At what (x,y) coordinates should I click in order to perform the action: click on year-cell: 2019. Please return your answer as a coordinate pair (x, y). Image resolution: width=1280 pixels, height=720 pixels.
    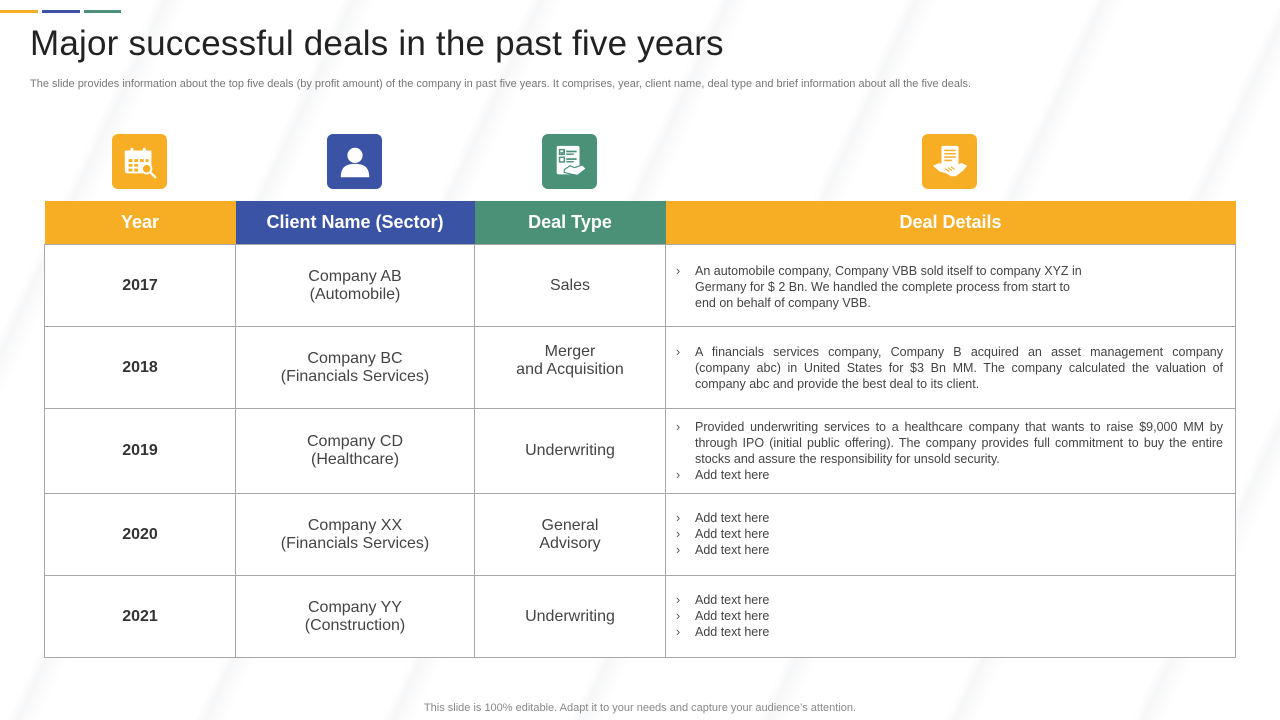
    Looking at the image, I should click on (140, 451).